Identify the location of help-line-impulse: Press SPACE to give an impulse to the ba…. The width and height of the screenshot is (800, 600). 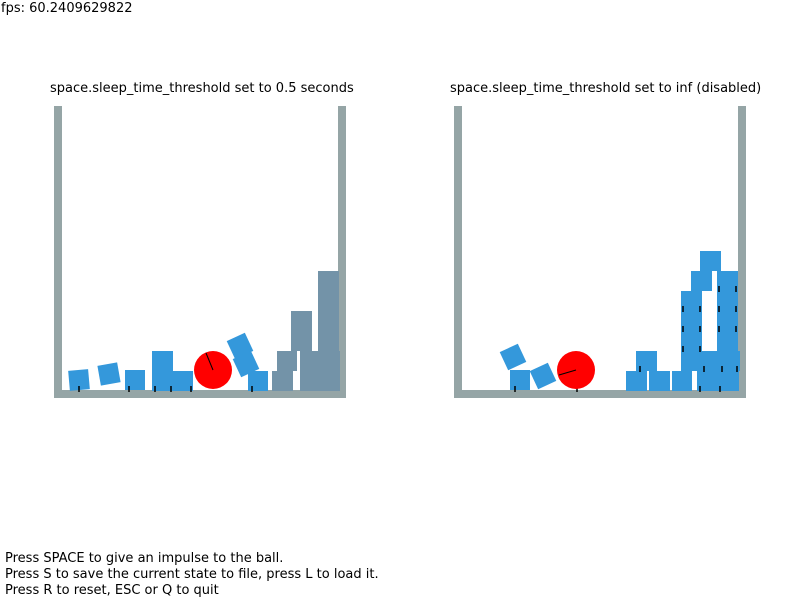
(144, 558).